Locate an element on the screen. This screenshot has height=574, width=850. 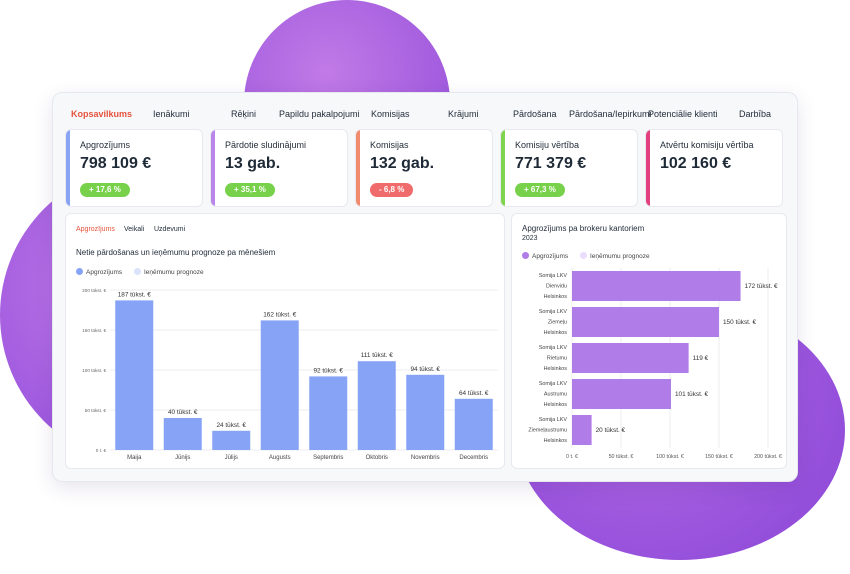
bar-value-label: 24 tūkst. € is located at coordinates (232, 425).